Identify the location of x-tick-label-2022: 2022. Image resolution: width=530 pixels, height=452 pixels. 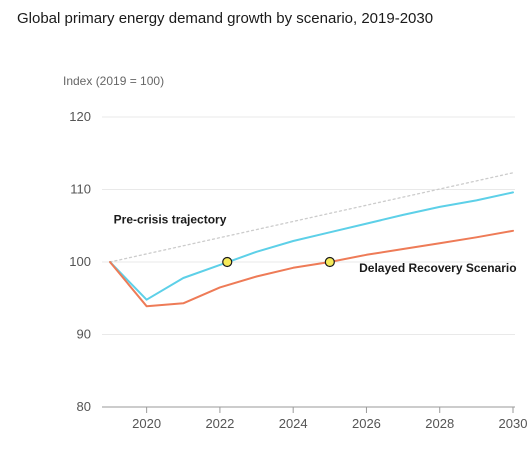
(219, 423).